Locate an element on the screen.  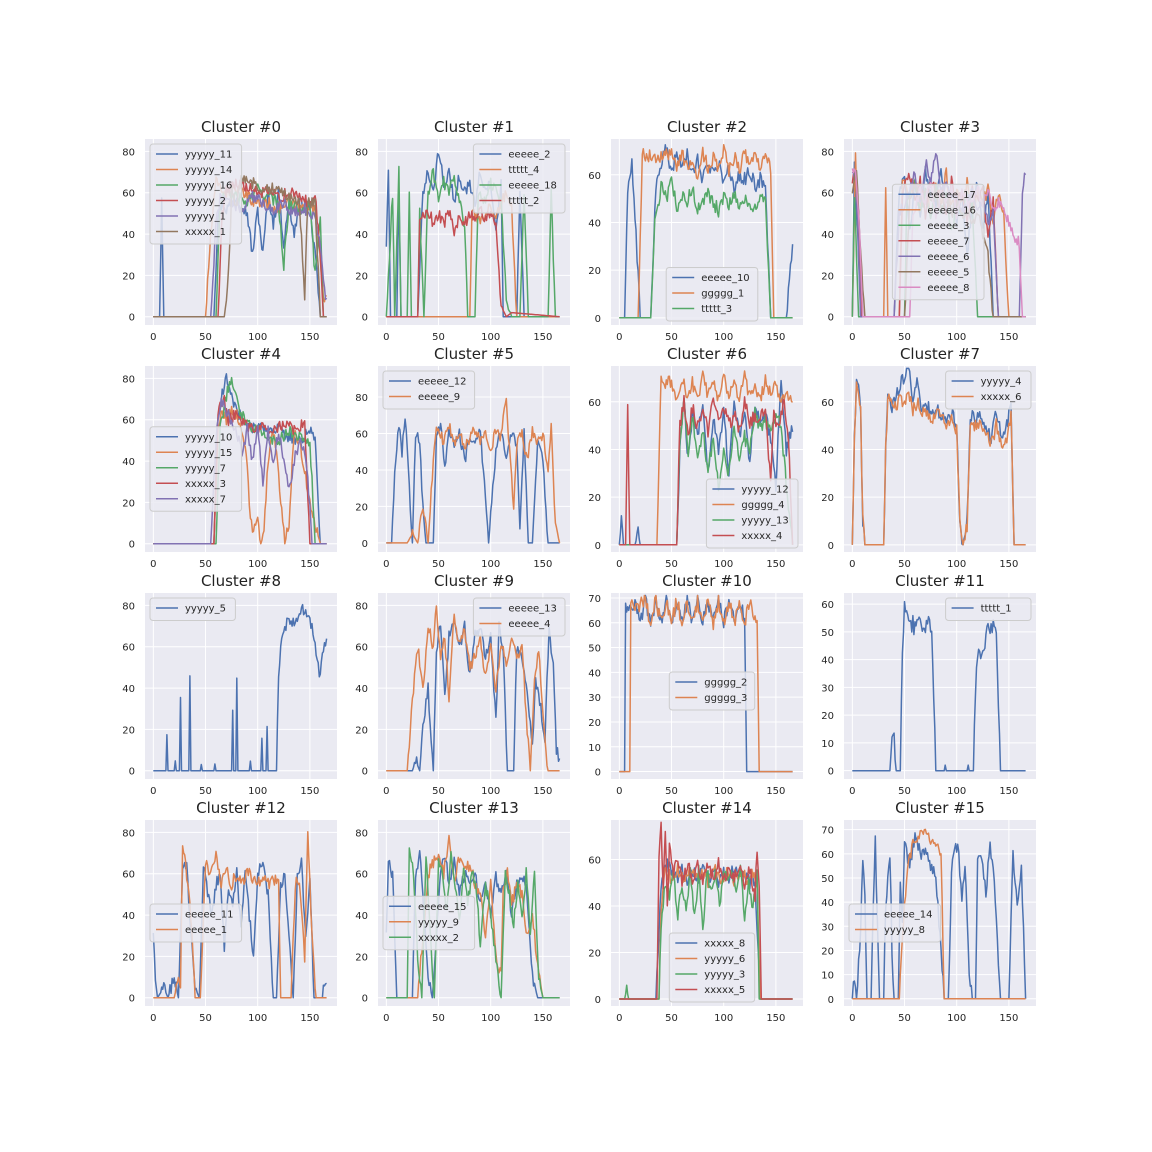
legend-entry: eeeee_18 is located at coordinates (532, 186).